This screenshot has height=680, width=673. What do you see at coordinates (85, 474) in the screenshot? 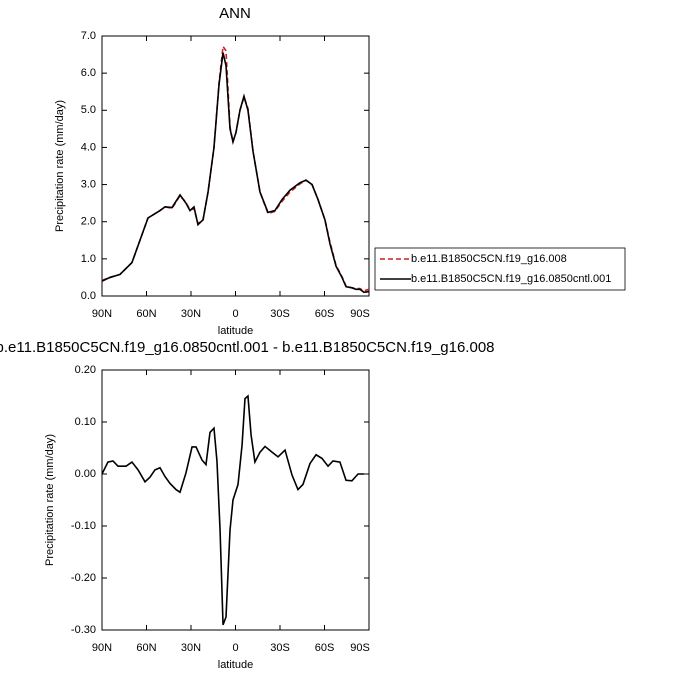
I see `y-tick-label: 0.00` at bounding box center [85, 474].